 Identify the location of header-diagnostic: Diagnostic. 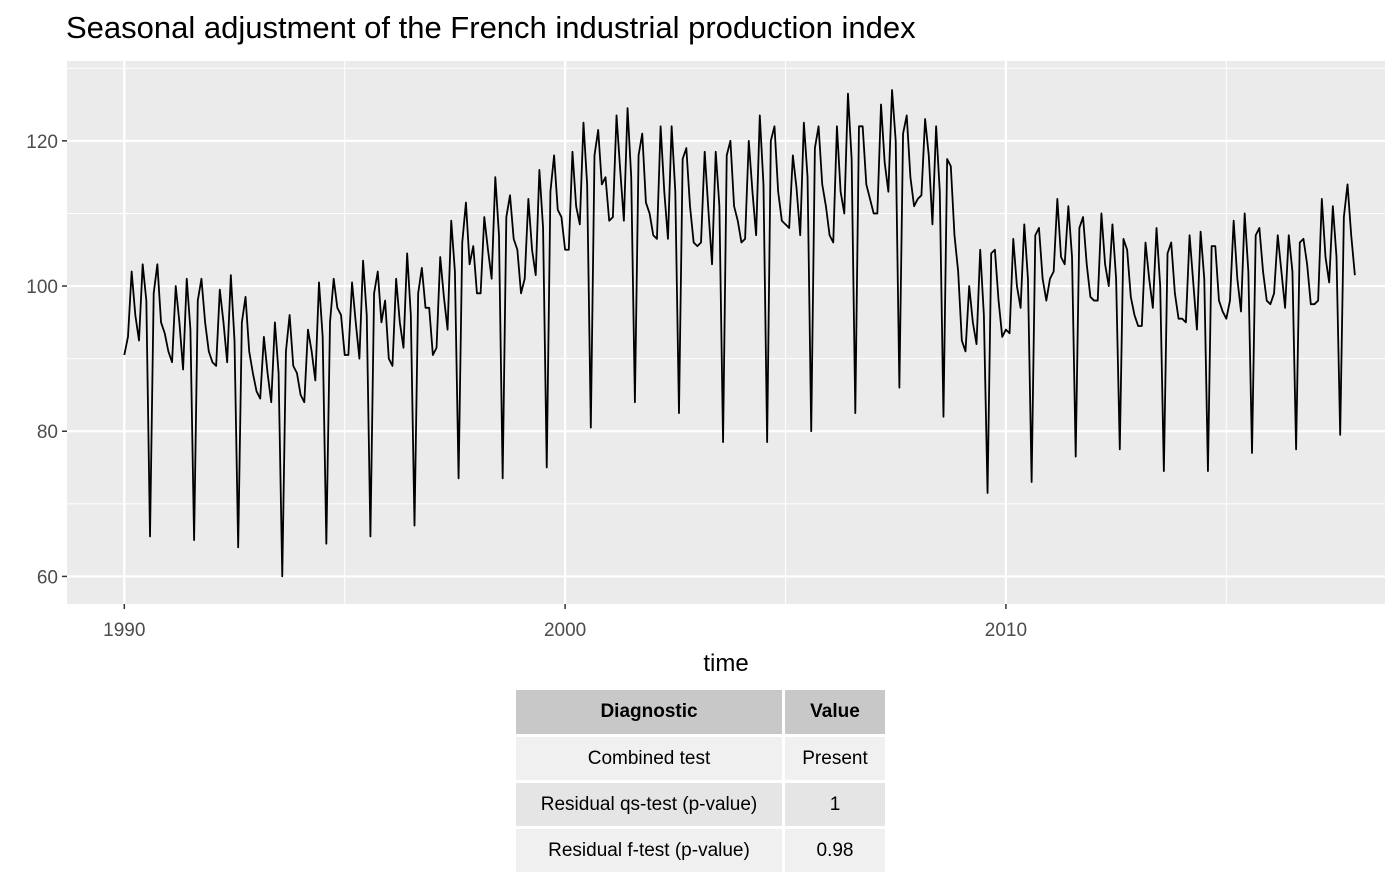
(649, 712).